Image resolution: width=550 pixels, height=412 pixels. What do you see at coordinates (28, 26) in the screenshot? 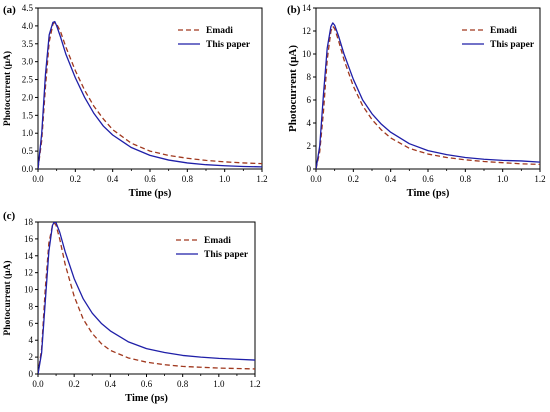
I see `y-tick-label: 4.0` at bounding box center [28, 26].